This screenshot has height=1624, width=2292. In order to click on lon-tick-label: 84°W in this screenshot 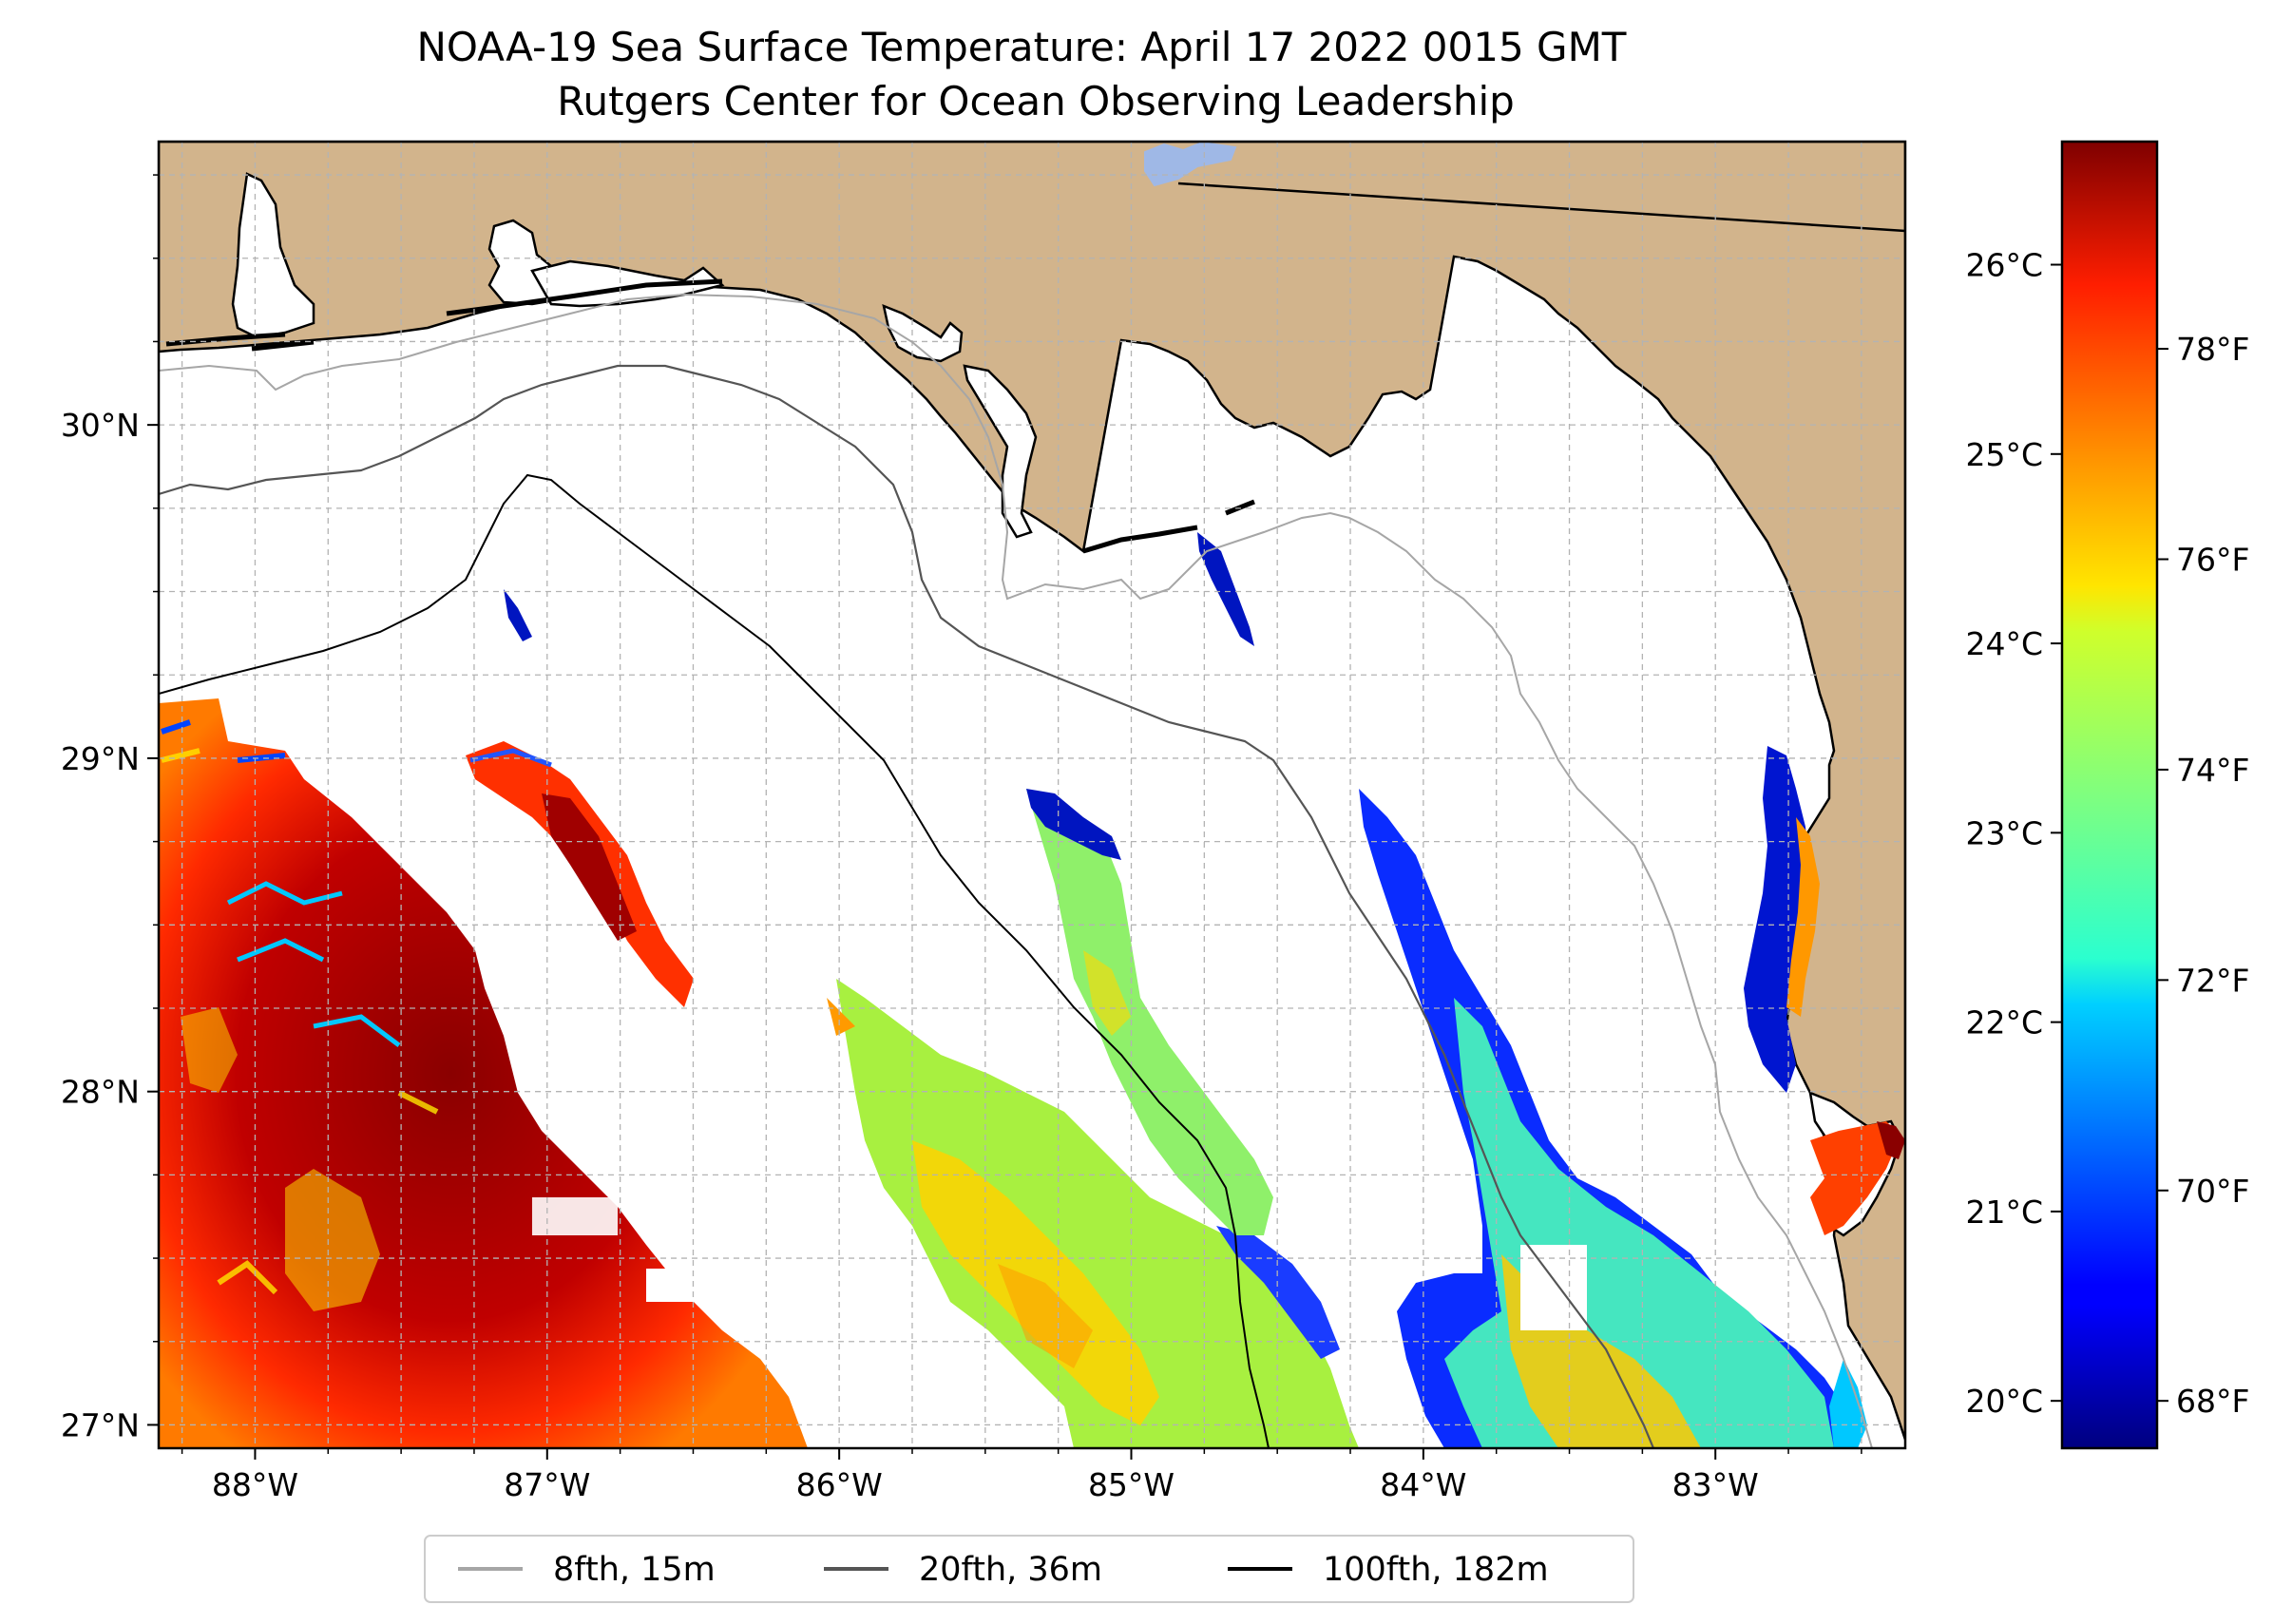, I will do `click(1423, 1484)`.